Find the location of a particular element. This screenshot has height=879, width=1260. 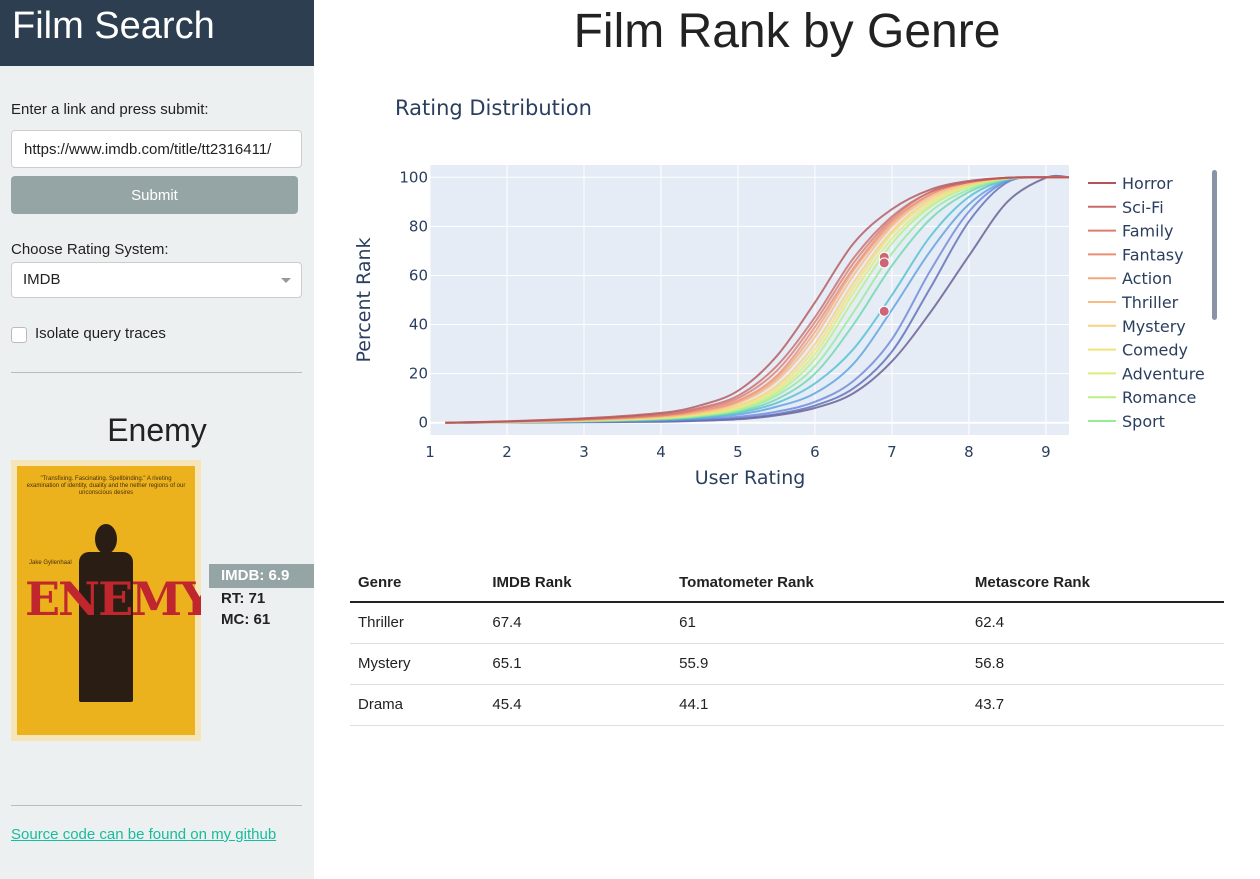

table-row: Mystery 65.1 55.9 56.8 is located at coordinates (787, 664).